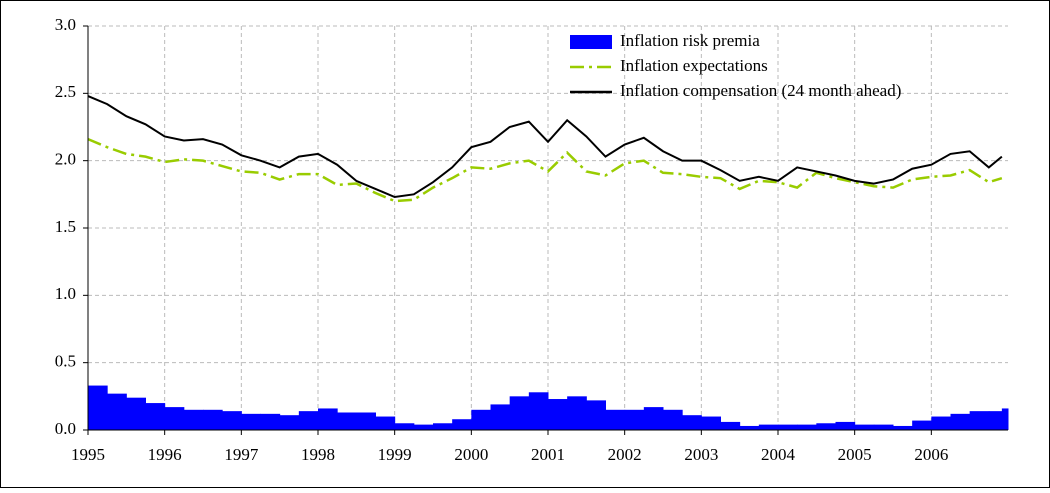 The width and height of the screenshot is (1050, 493). I want to click on y-tick-label: 0.0, so click(65, 428).